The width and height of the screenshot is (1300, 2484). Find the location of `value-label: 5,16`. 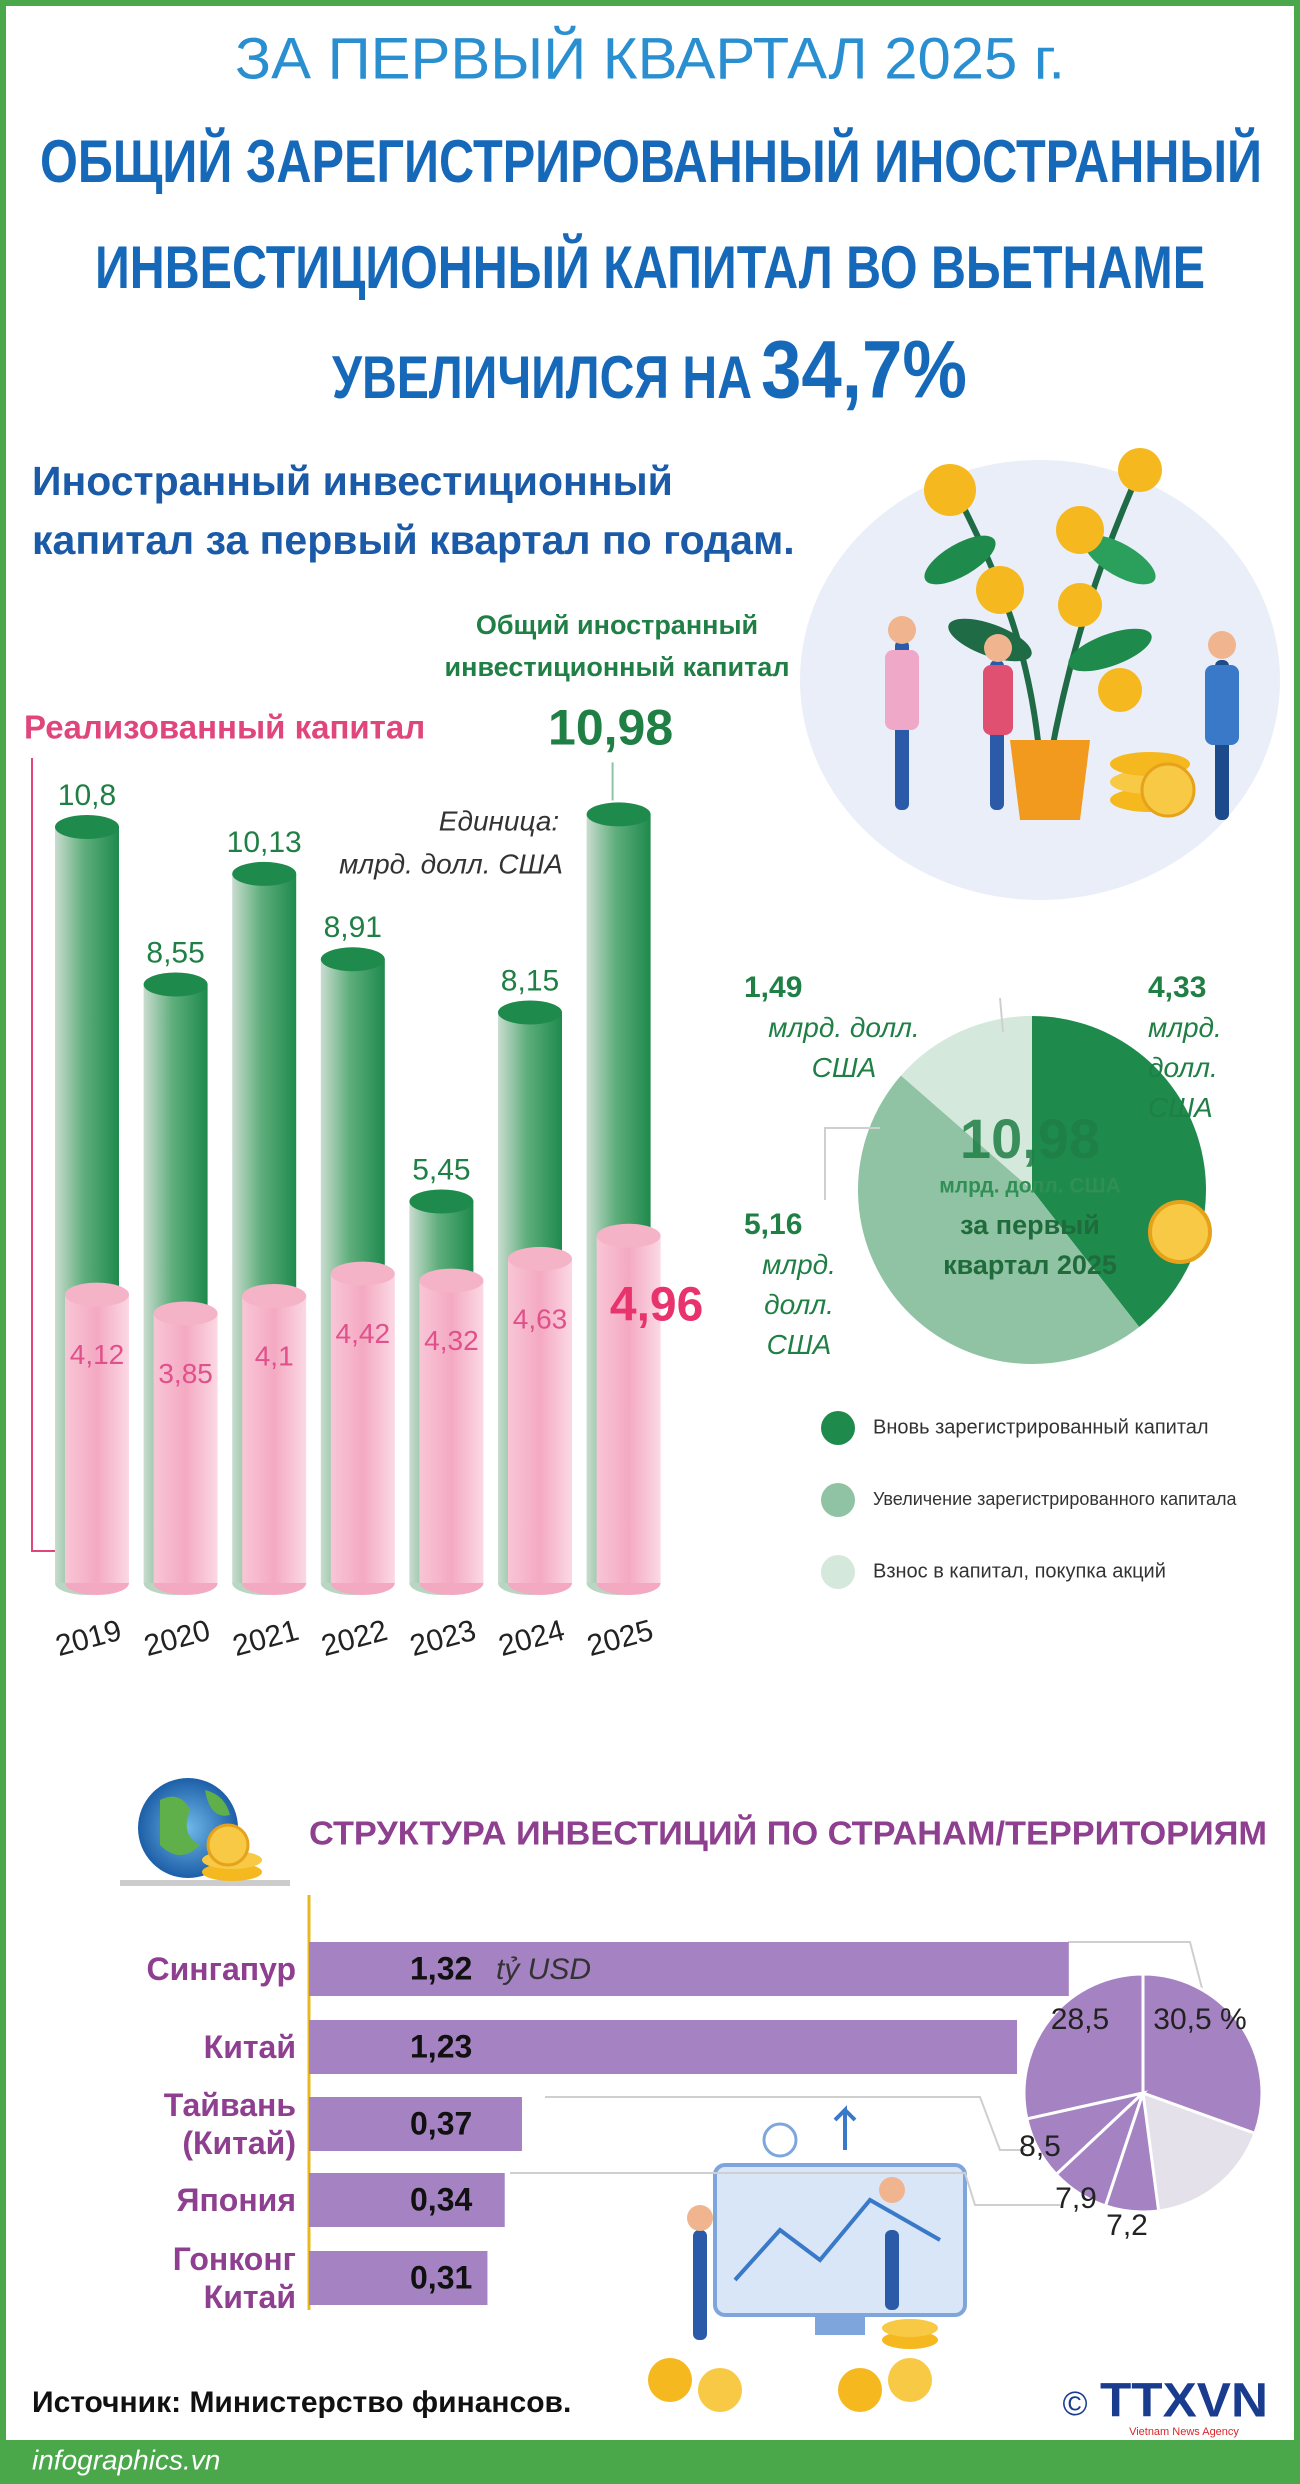

value-label: 5,16 is located at coordinates (773, 1224).